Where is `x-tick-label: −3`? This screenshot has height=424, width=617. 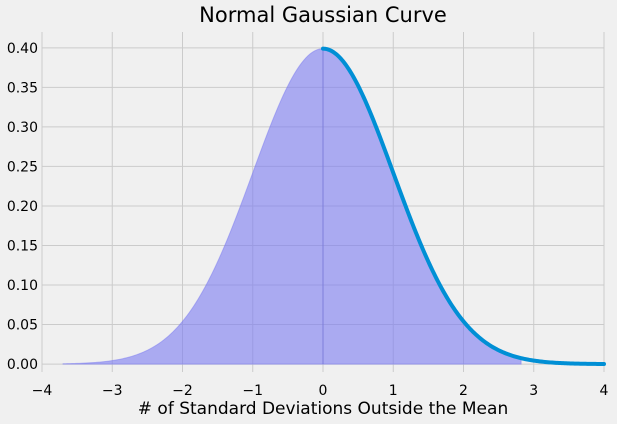 x-tick-label: −3 is located at coordinates (112, 391).